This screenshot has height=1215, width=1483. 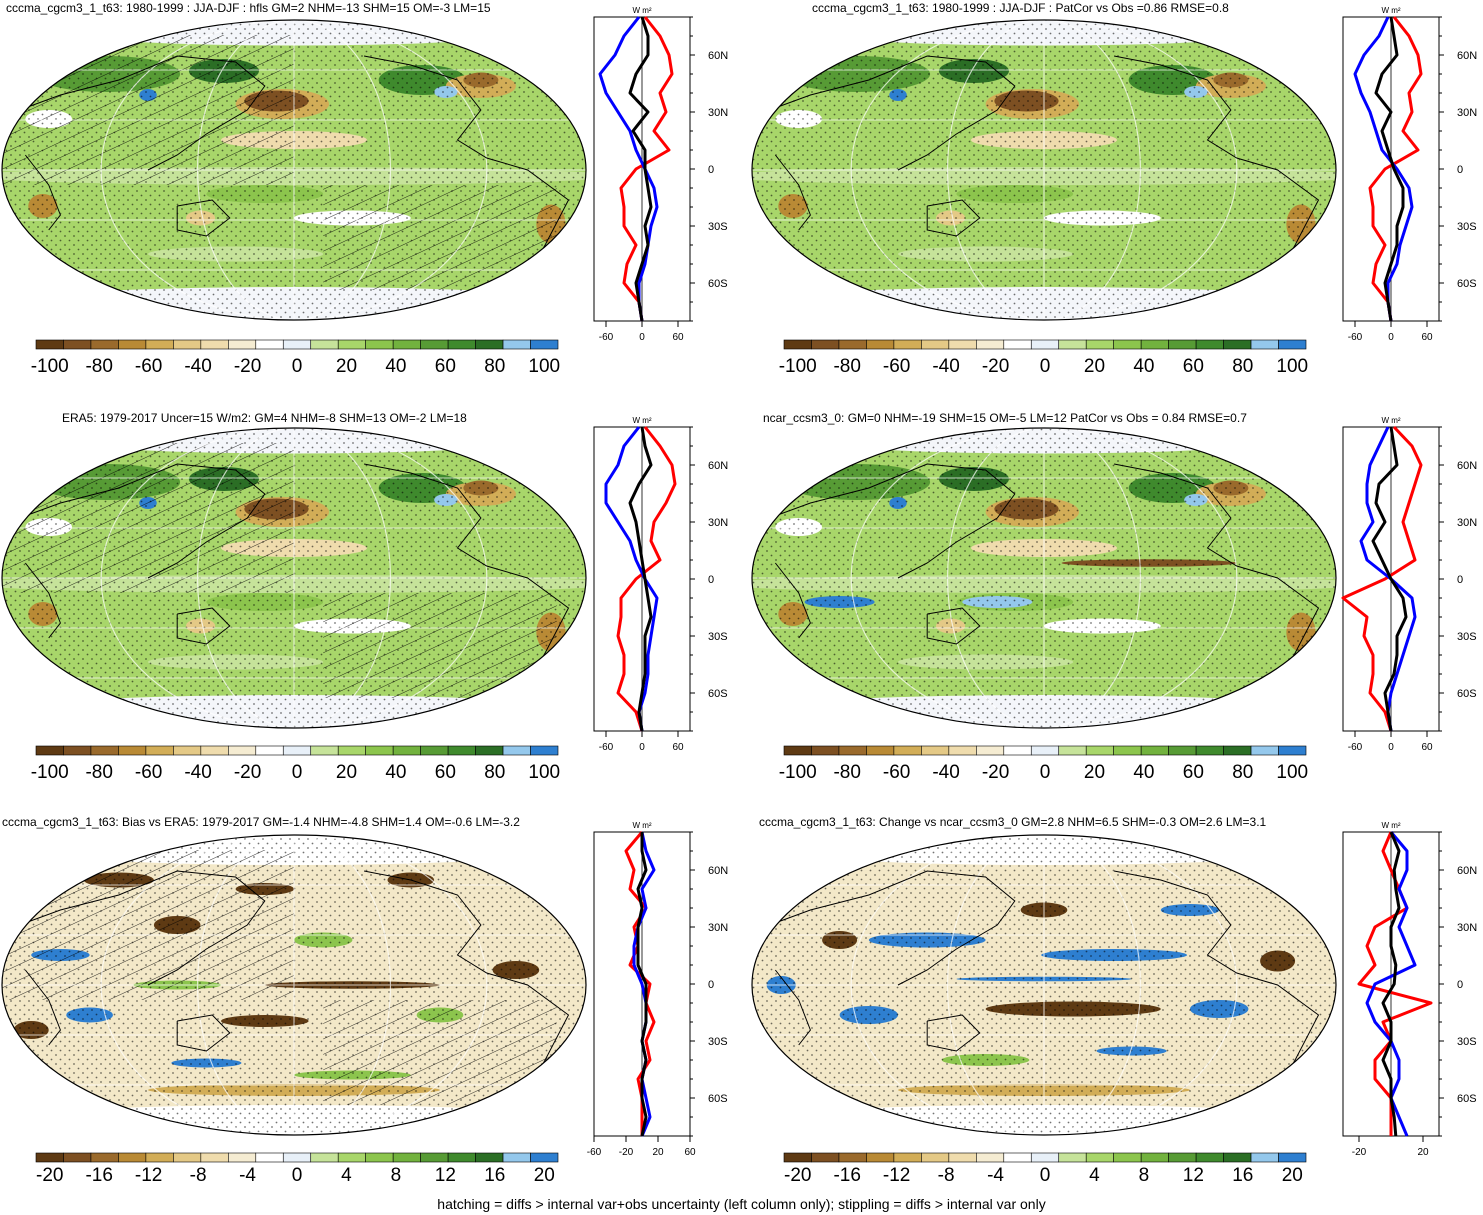 What do you see at coordinates (626, 1152) in the screenshot?
I see `profile-tick-label: -20` at bounding box center [626, 1152].